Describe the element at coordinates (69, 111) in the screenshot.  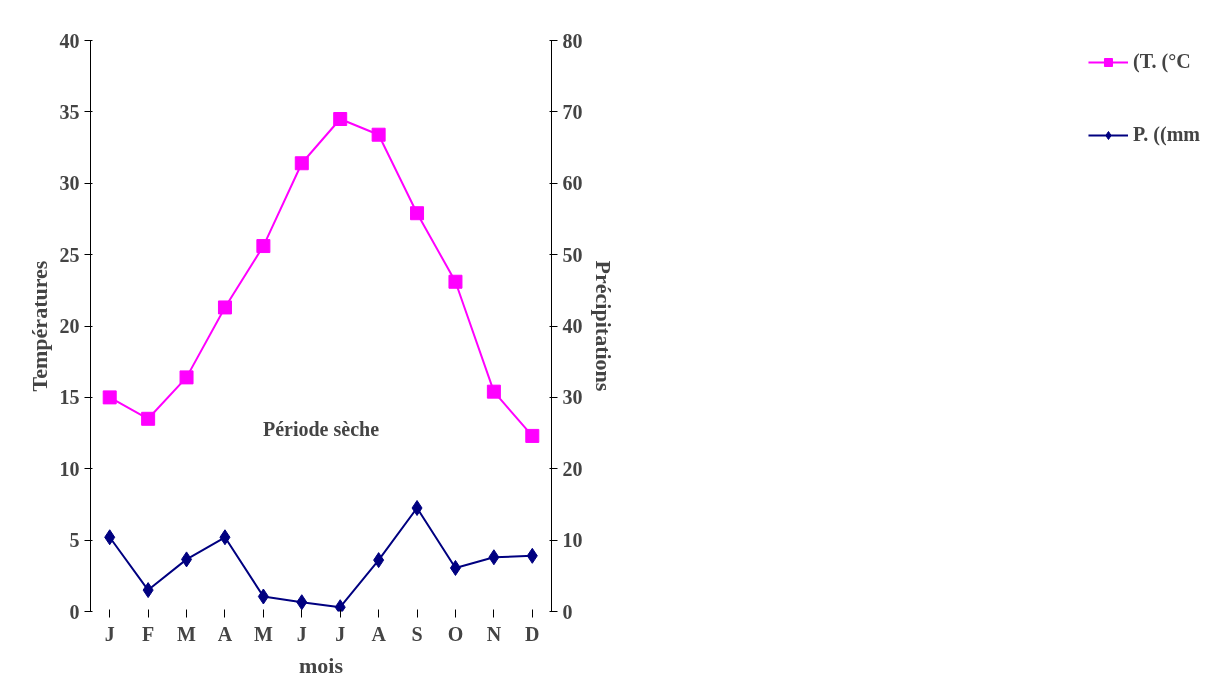
I see `y-tick-label: 35` at that location.